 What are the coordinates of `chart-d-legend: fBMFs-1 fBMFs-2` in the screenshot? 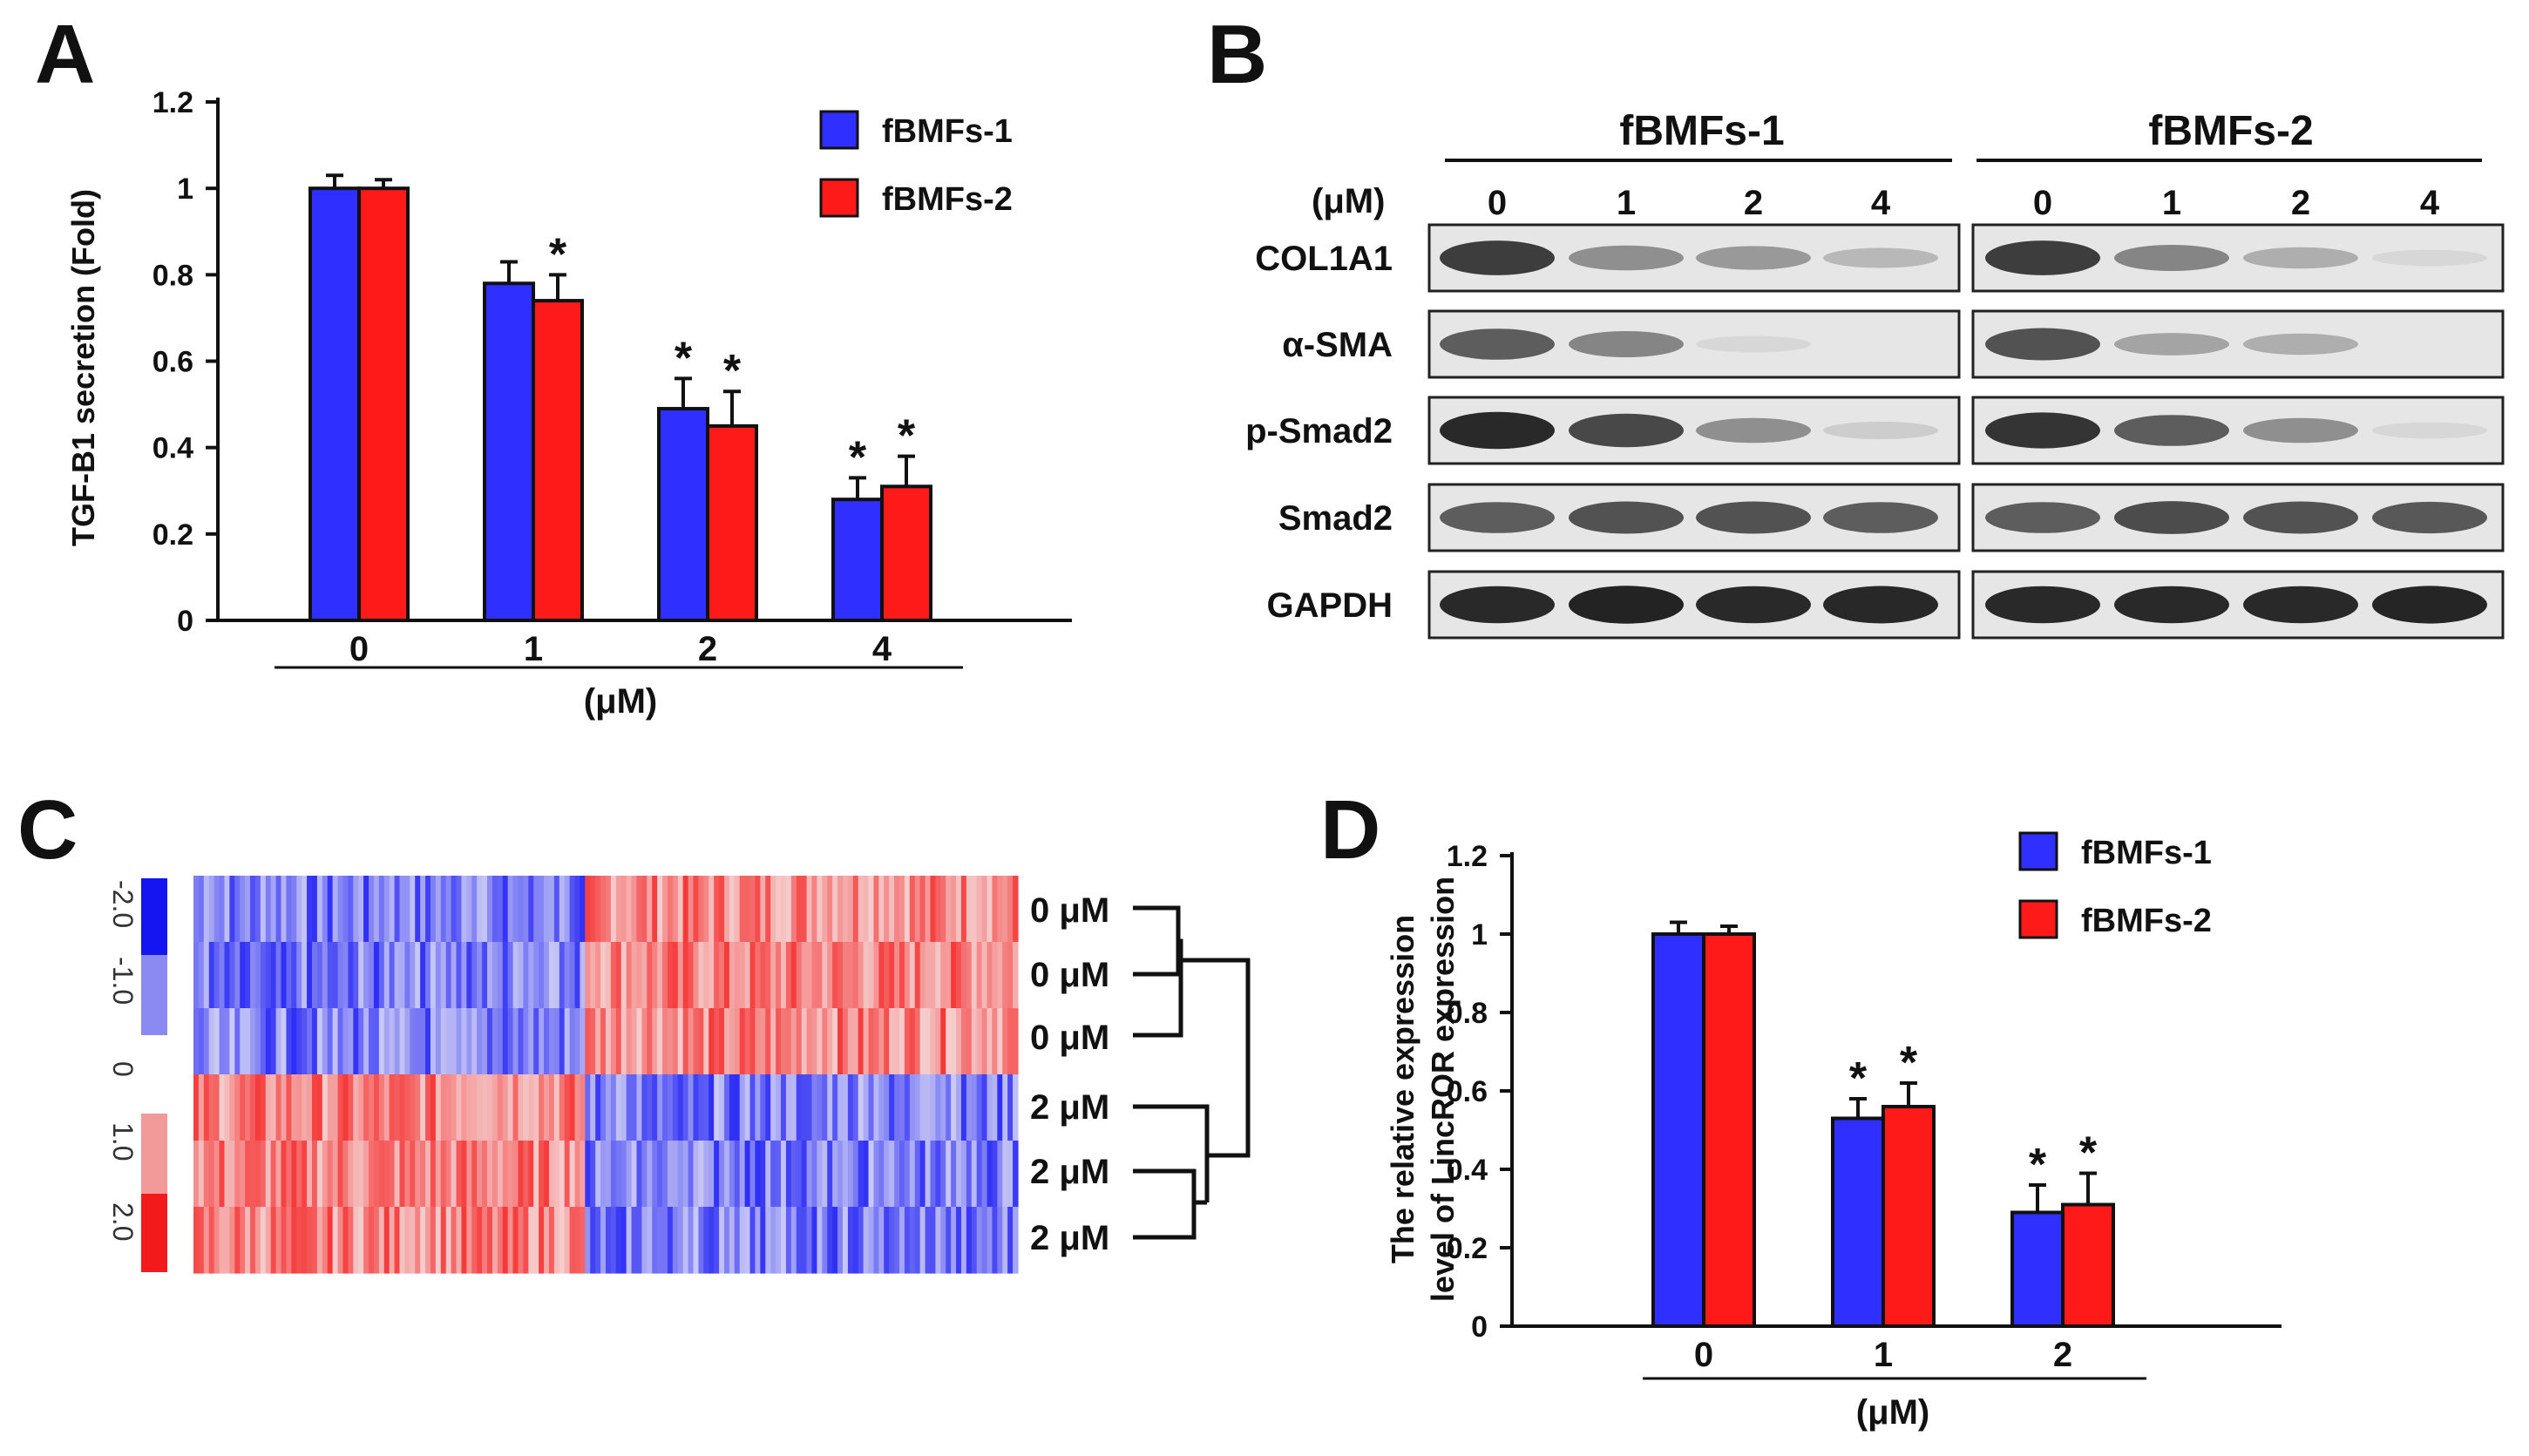 It's located at (2115, 885).